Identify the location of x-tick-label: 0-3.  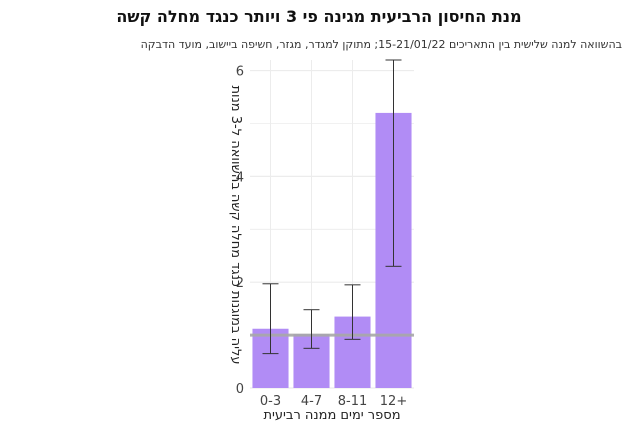
(270, 401).